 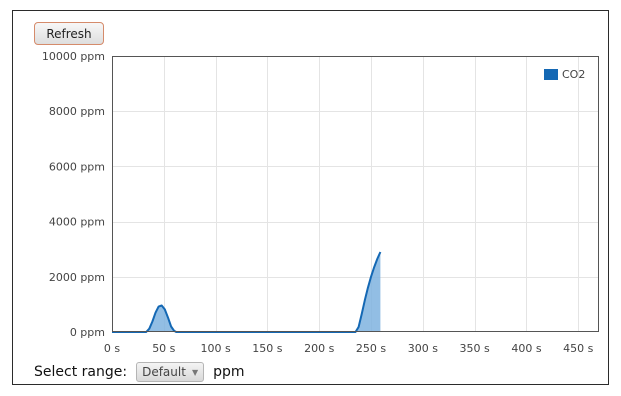 What do you see at coordinates (77, 222) in the screenshot?
I see `y-tick-label: 4000 ppm` at bounding box center [77, 222].